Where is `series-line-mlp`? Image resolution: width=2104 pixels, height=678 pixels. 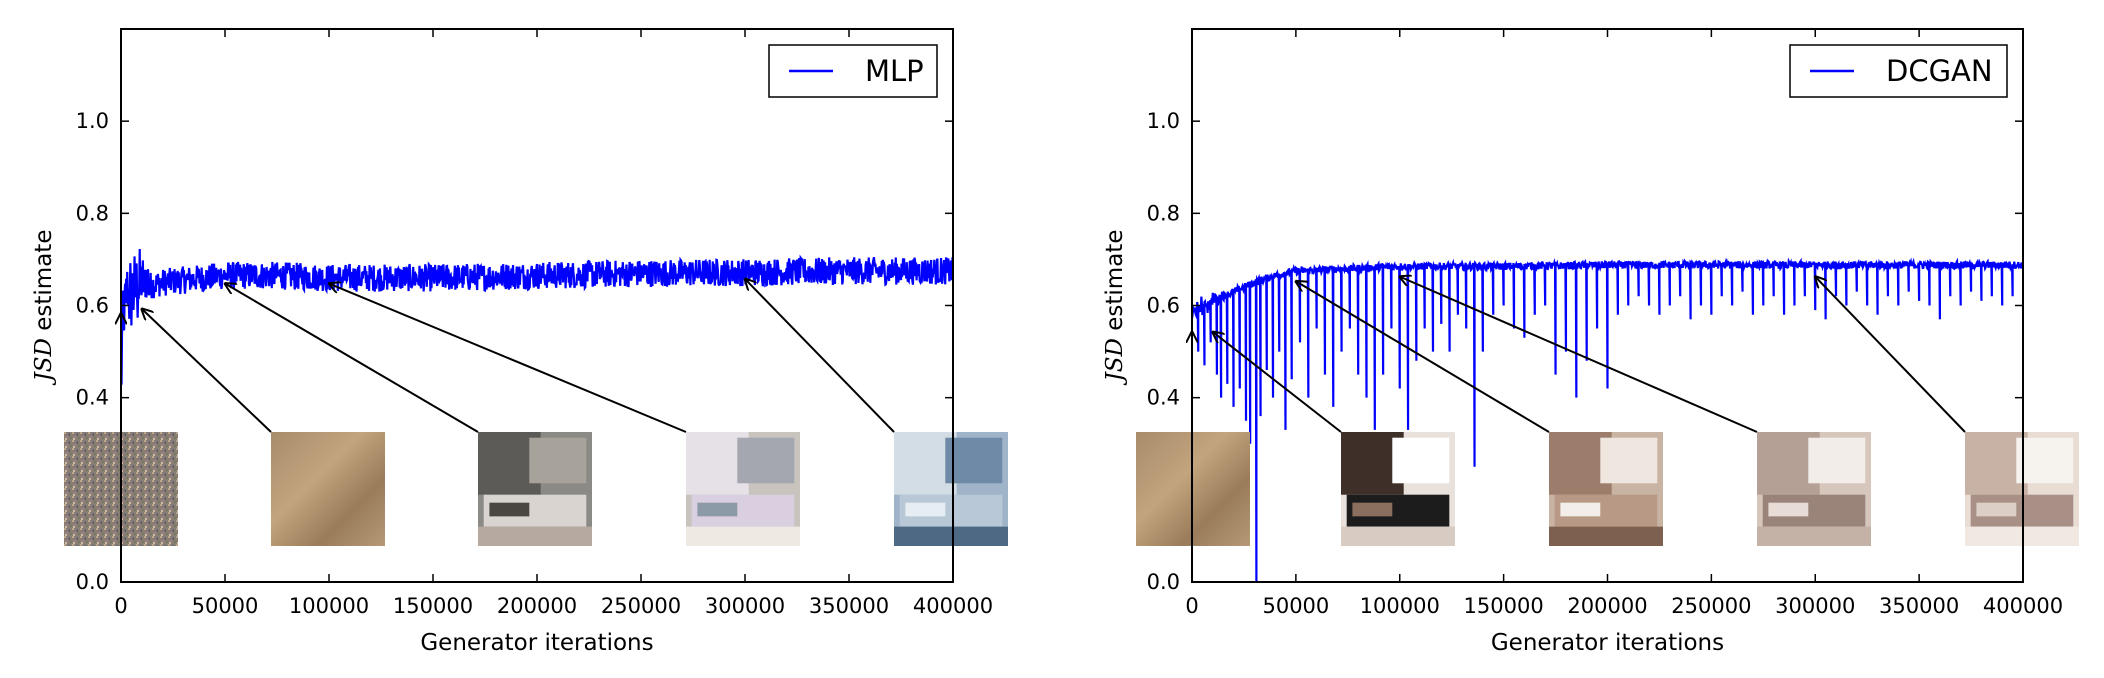
series-line-mlp is located at coordinates (537, 316).